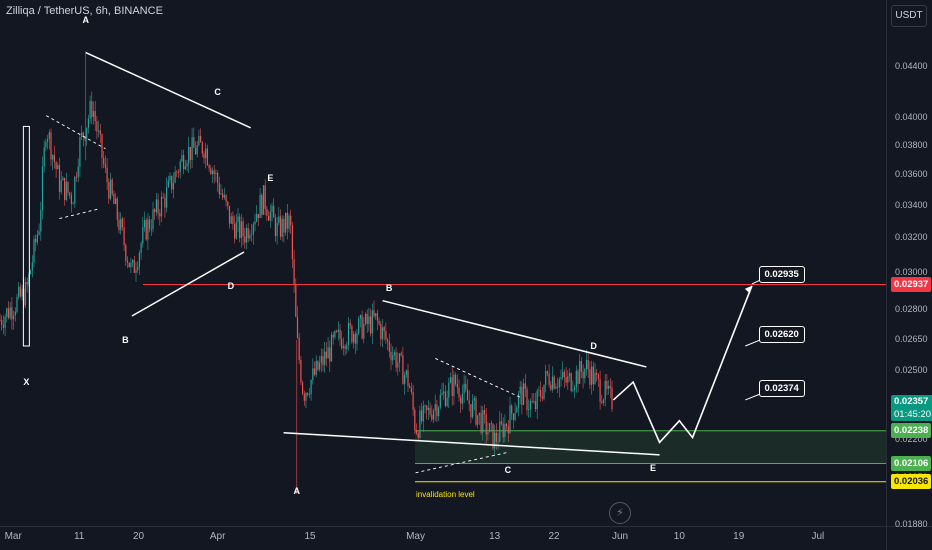  Describe the element at coordinates (911, 66) in the screenshot. I see `y-tick-label: 0.04400` at that location.